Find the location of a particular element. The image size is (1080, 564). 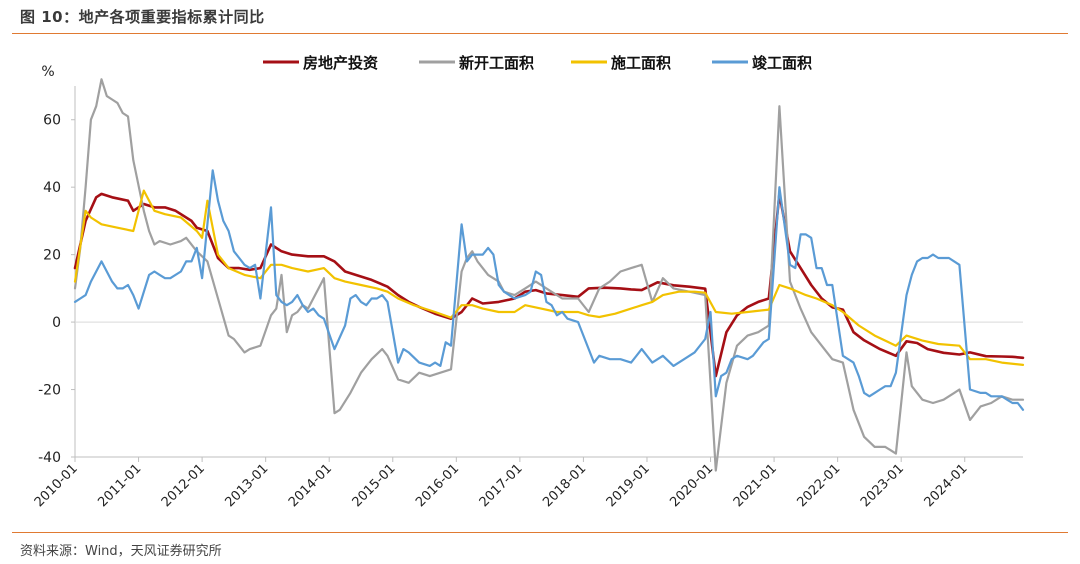

title-divider is located at coordinates (540, 33).